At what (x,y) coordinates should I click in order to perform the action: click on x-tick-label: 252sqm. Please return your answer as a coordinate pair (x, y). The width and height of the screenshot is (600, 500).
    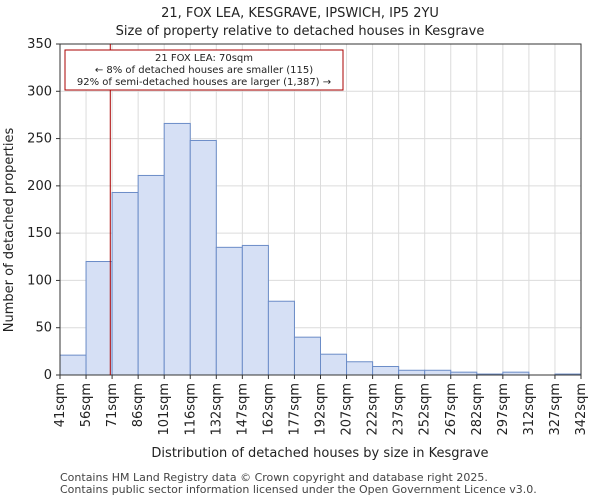
    Looking at the image, I should click on (425, 409).